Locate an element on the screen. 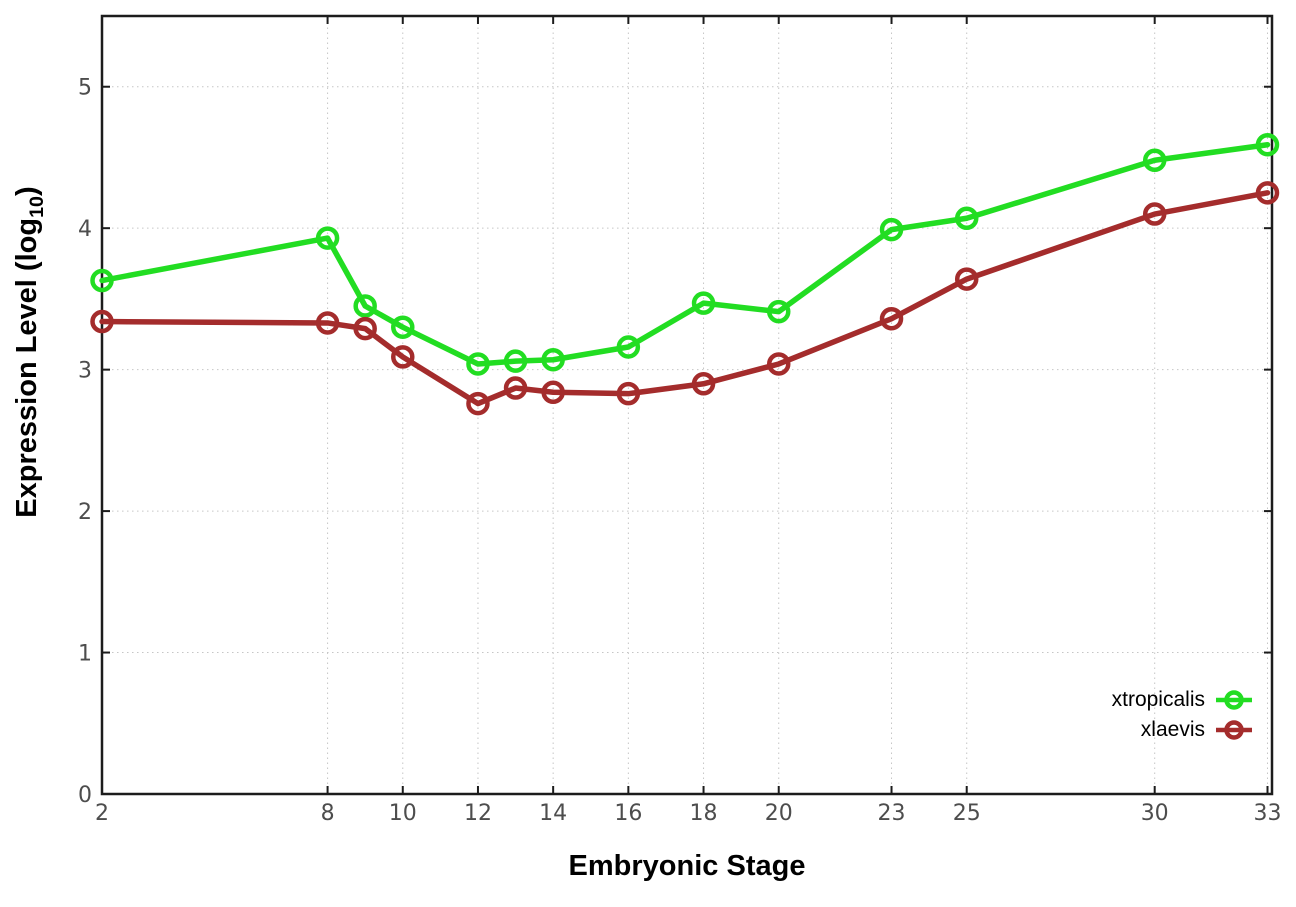 The image size is (1296, 907). legend-entry-xtropicalis: xtropicalis is located at coordinates (1182, 700).